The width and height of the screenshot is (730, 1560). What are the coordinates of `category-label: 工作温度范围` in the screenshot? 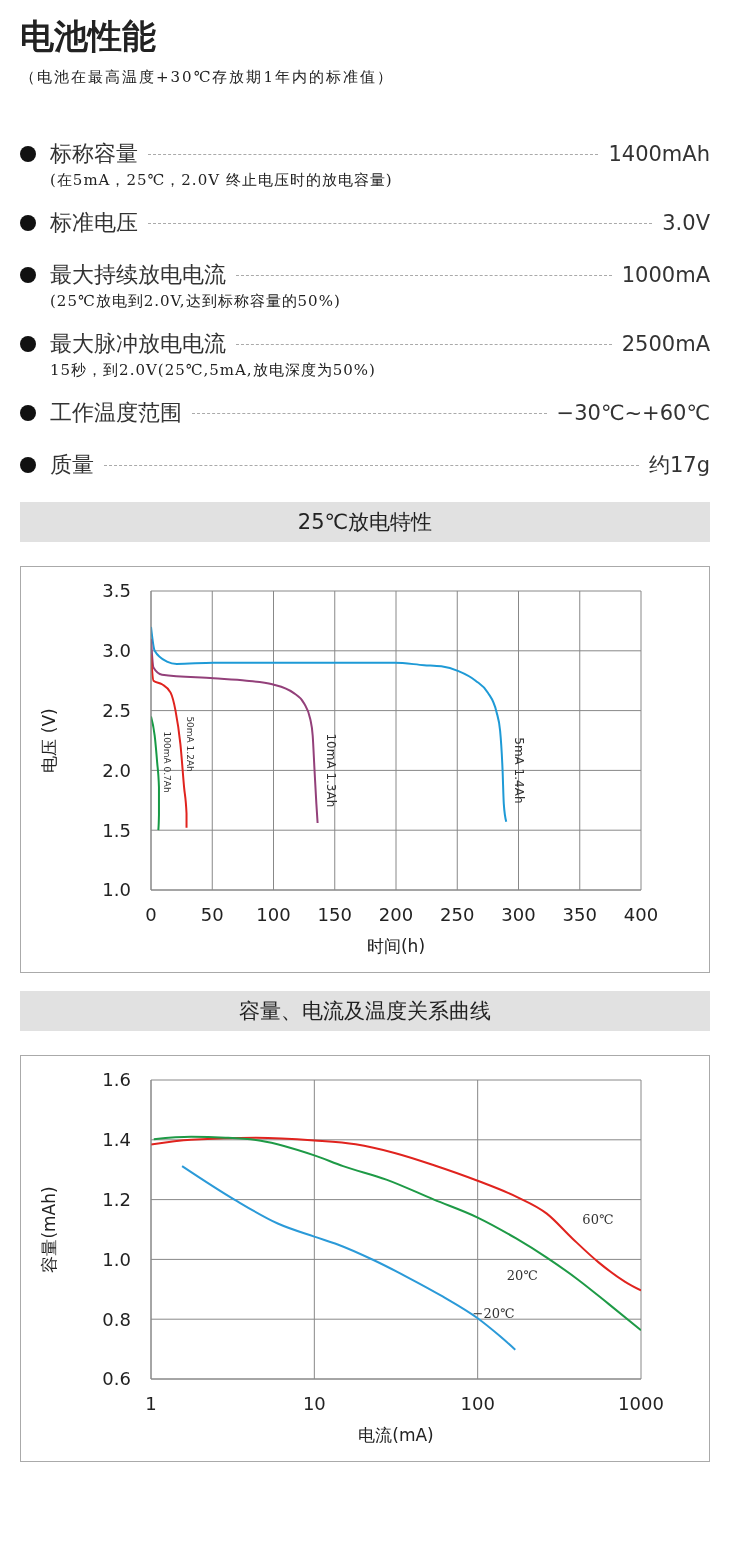 It's located at (116, 413).